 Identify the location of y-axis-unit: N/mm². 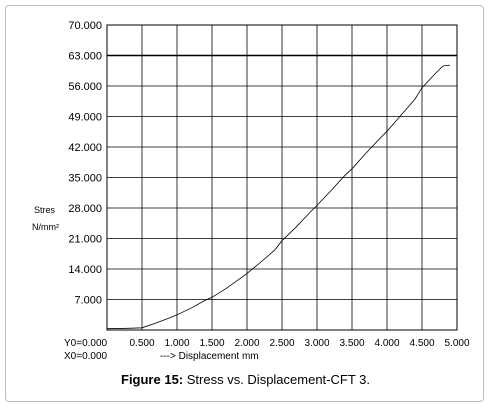
(45, 227).